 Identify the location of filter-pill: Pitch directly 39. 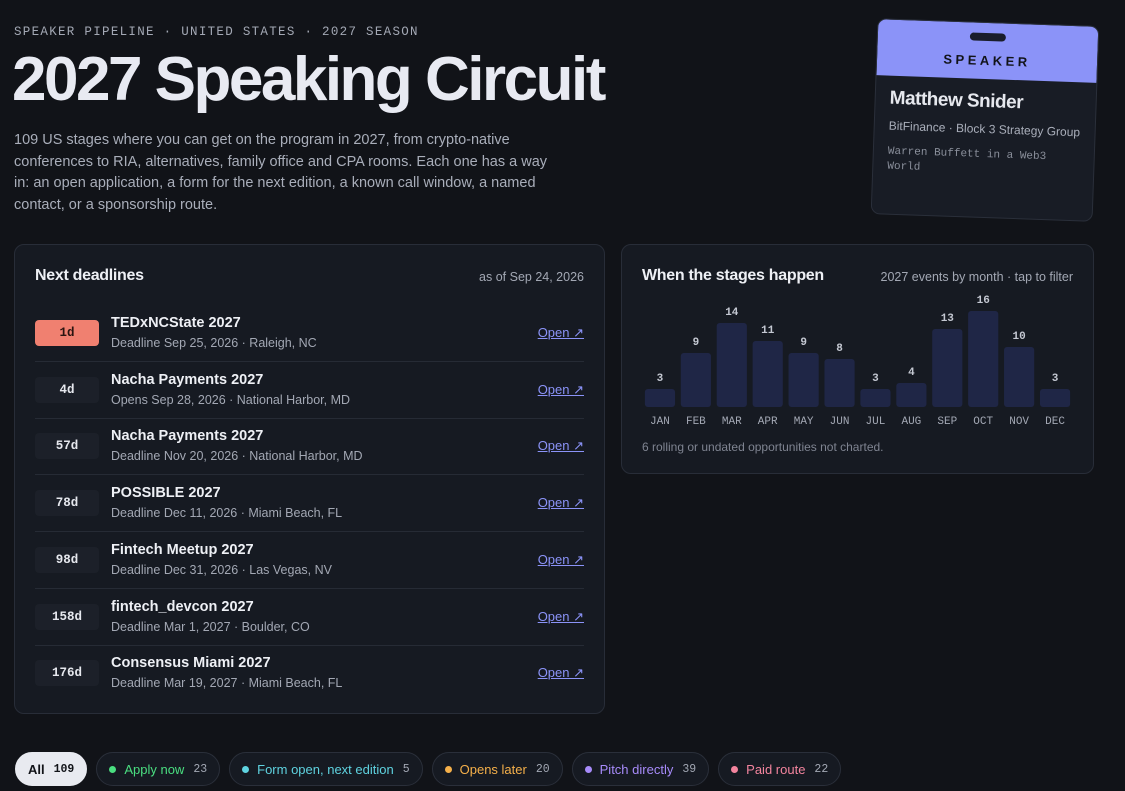
(640, 769).